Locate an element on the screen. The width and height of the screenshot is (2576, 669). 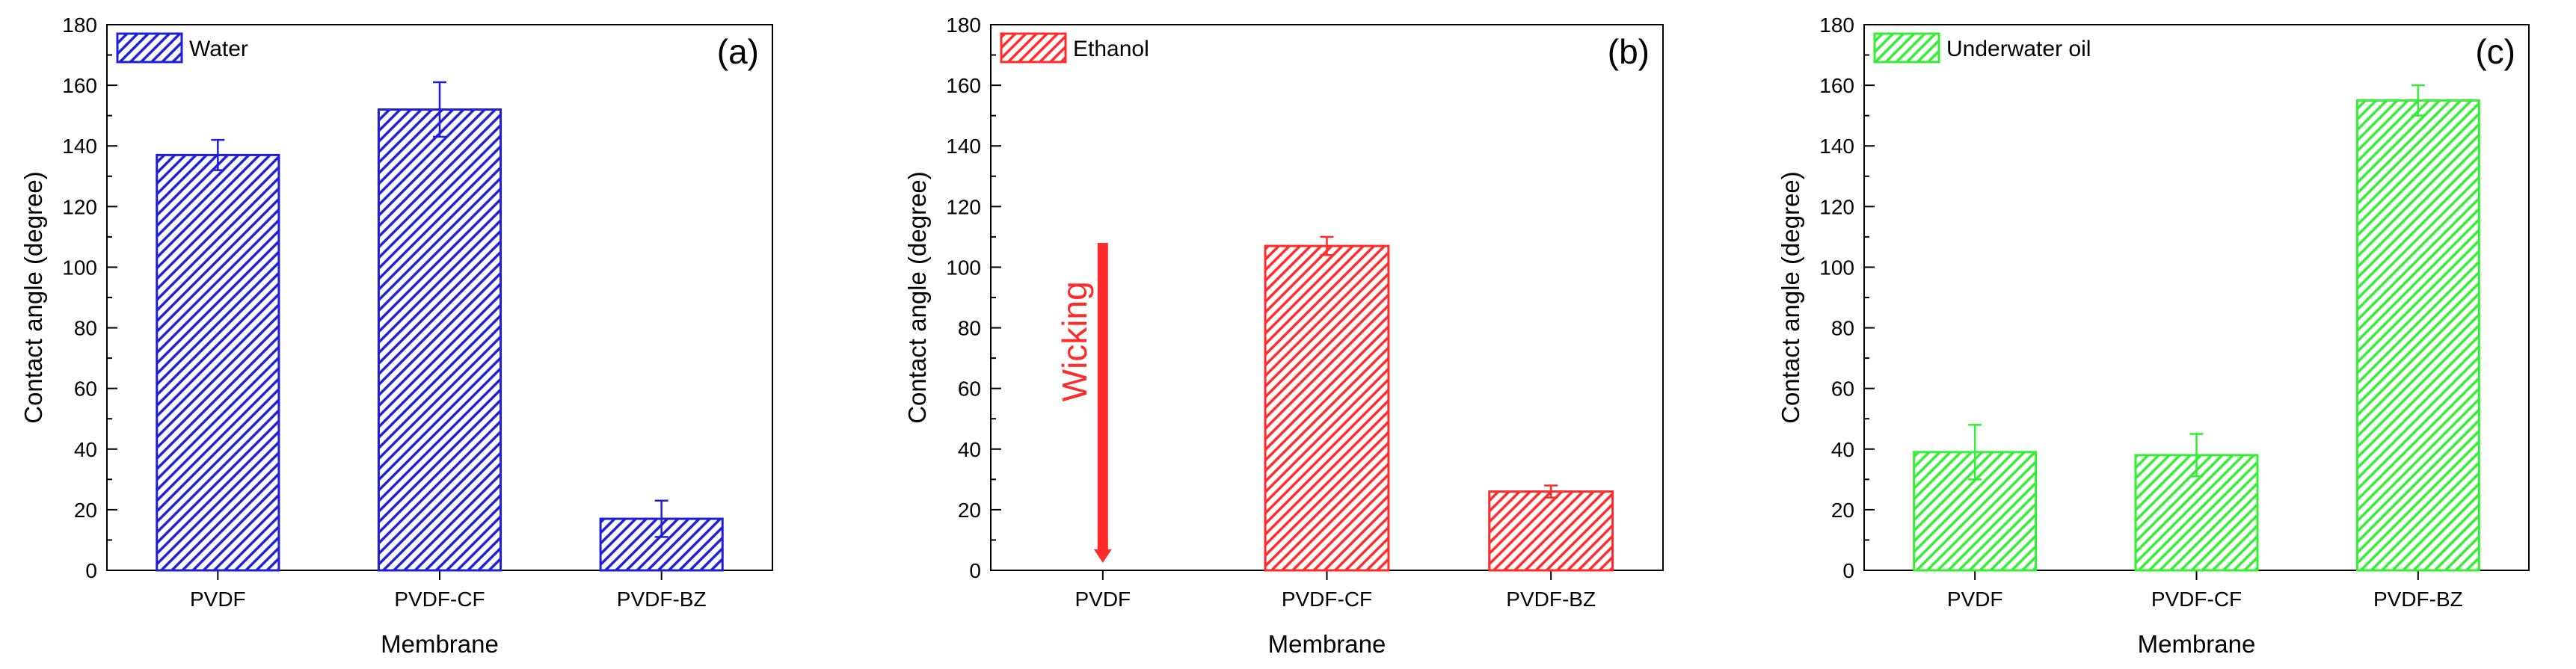
legend-label: Ethanol is located at coordinates (1111, 49).